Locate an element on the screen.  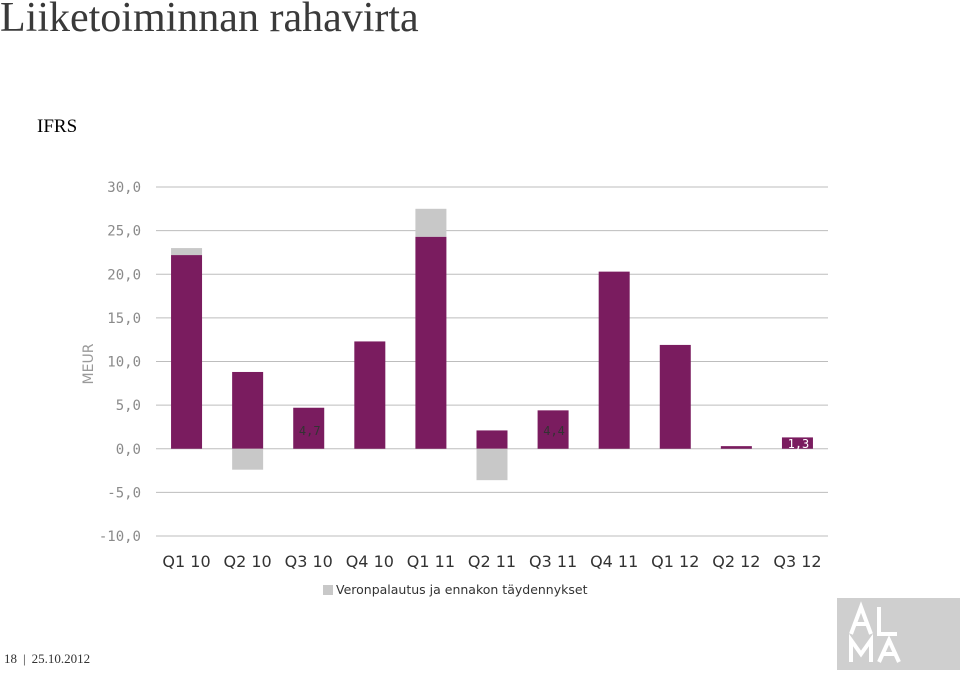
y-tick-labels: 30,0 25,0 20,0 15,0 10,0 5,0 0,0 -5,0 -10,0 is located at coordinates (120, 362).